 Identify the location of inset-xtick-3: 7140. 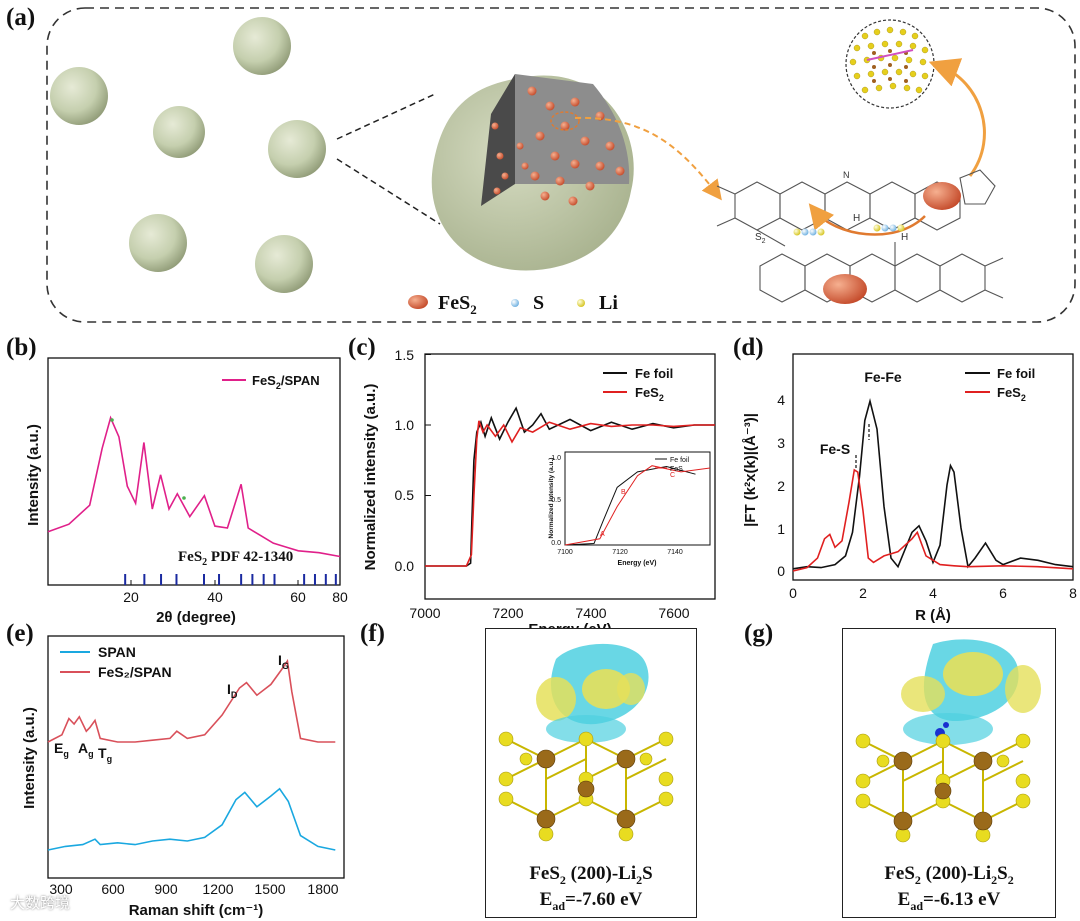
(675, 552).